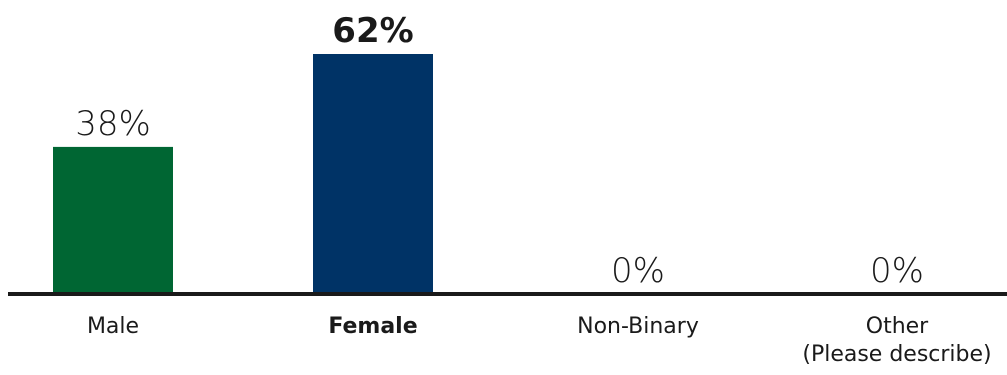  I want to click on value-label-other: 0%, so click(897, 271).